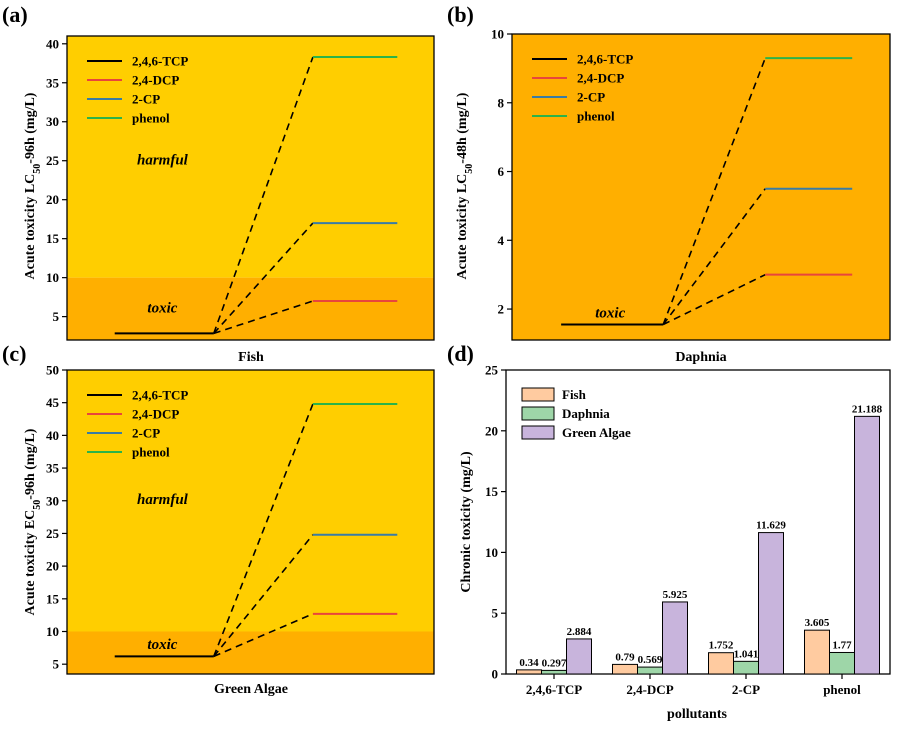  I want to click on legend-label-Green Algae: Green Algae, so click(596, 432).